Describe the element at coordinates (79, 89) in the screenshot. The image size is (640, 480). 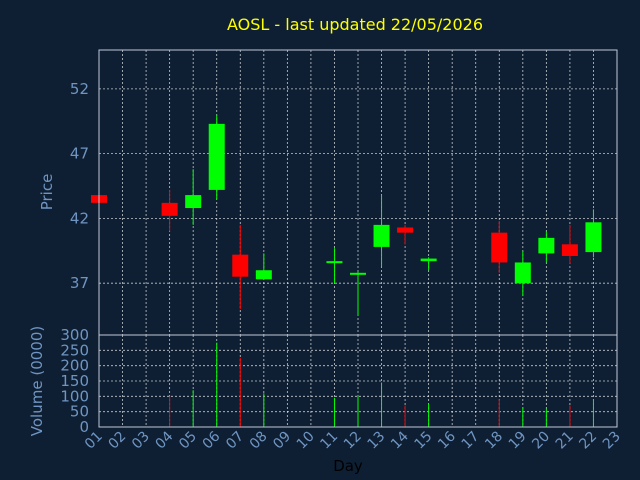
I see `price-tick-label: 52` at that location.